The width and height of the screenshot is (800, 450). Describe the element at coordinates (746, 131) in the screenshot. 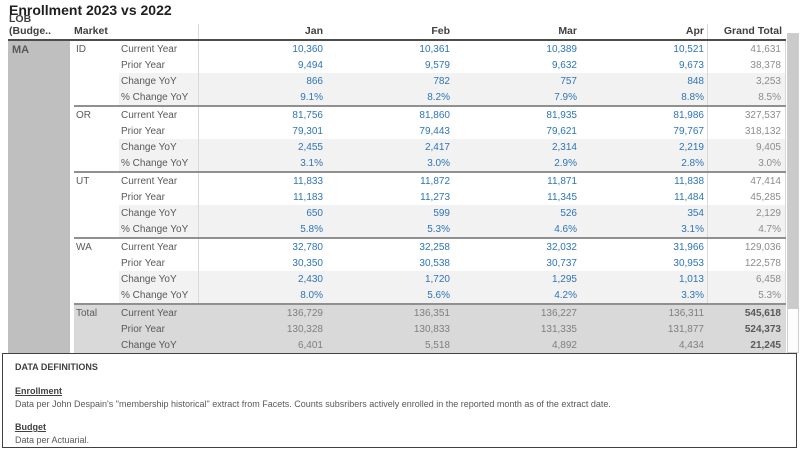

I see `grand-total-value: 318,132` at that location.